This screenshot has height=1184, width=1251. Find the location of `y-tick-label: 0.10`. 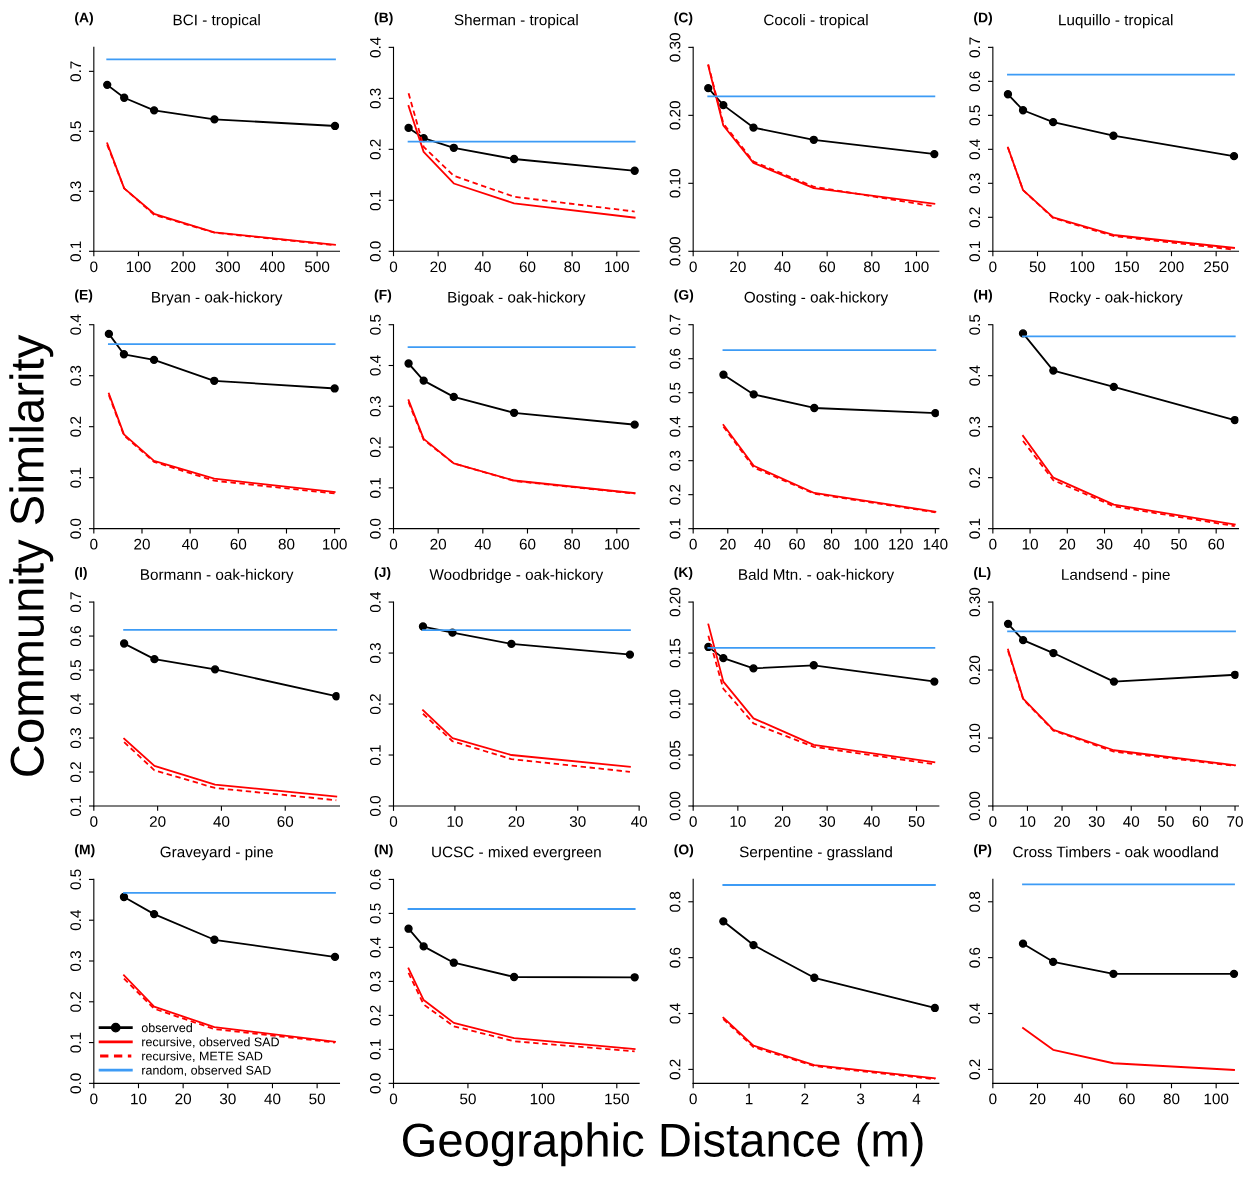

y-tick-label: 0.10 is located at coordinates (675, 704).